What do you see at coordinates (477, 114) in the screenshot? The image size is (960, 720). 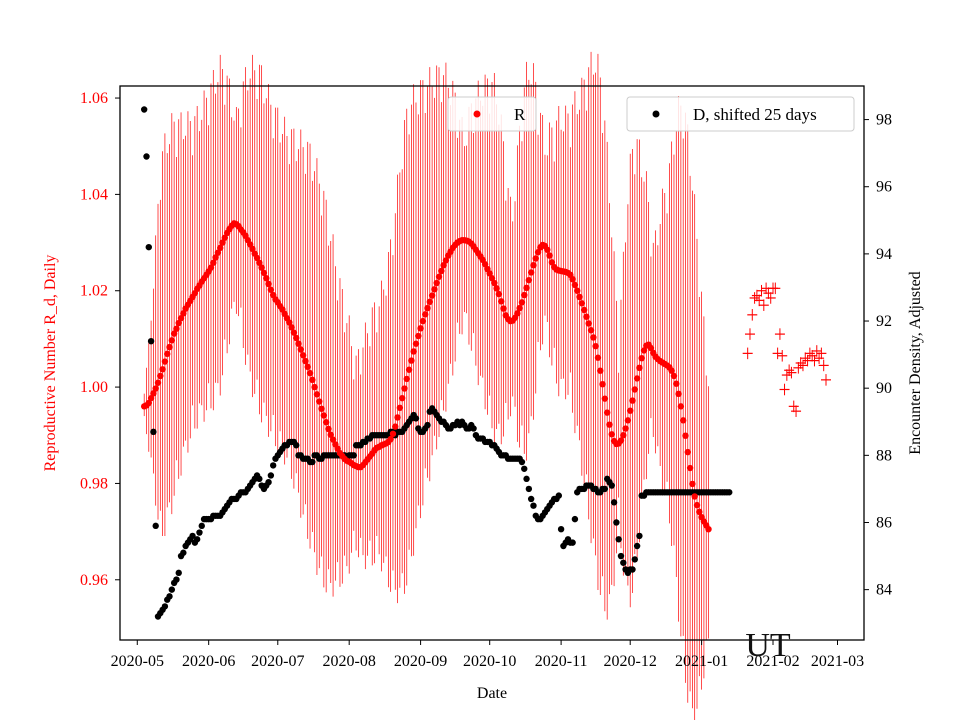 I see `legend-r-marker` at bounding box center [477, 114].